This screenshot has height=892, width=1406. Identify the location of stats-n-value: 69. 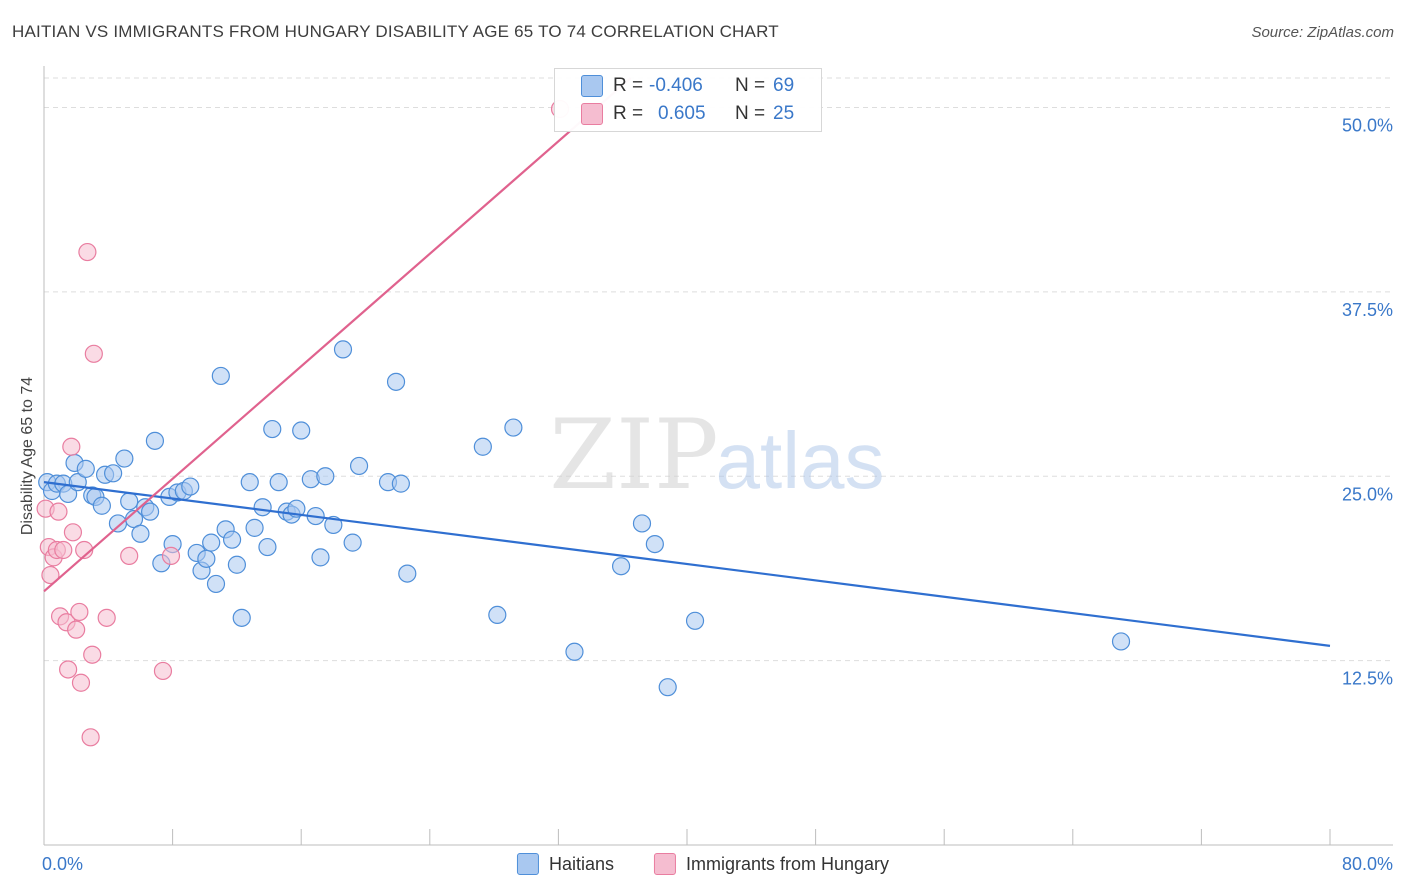
(784, 85).